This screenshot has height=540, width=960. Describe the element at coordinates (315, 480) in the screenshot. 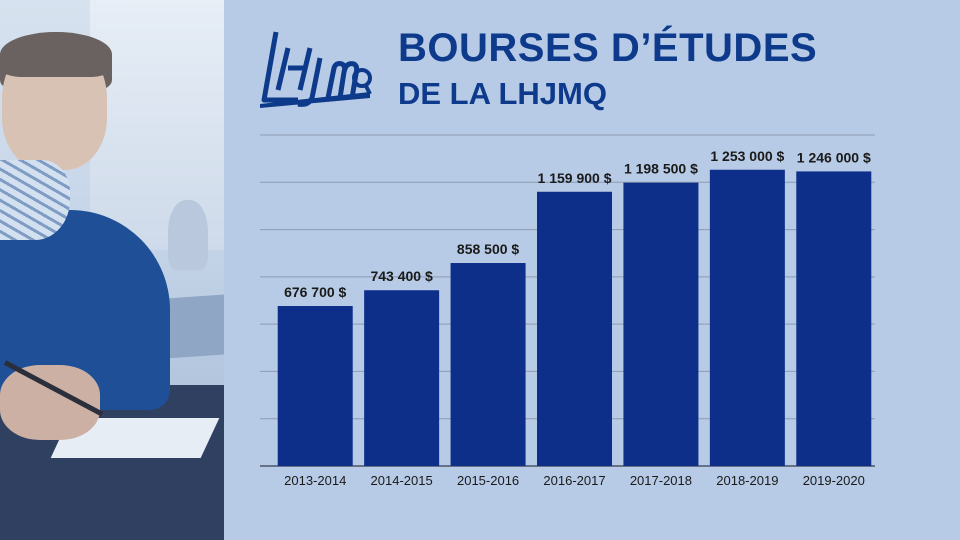

I see `x-tick-label-2013-2014: 2013-2014` at that location.